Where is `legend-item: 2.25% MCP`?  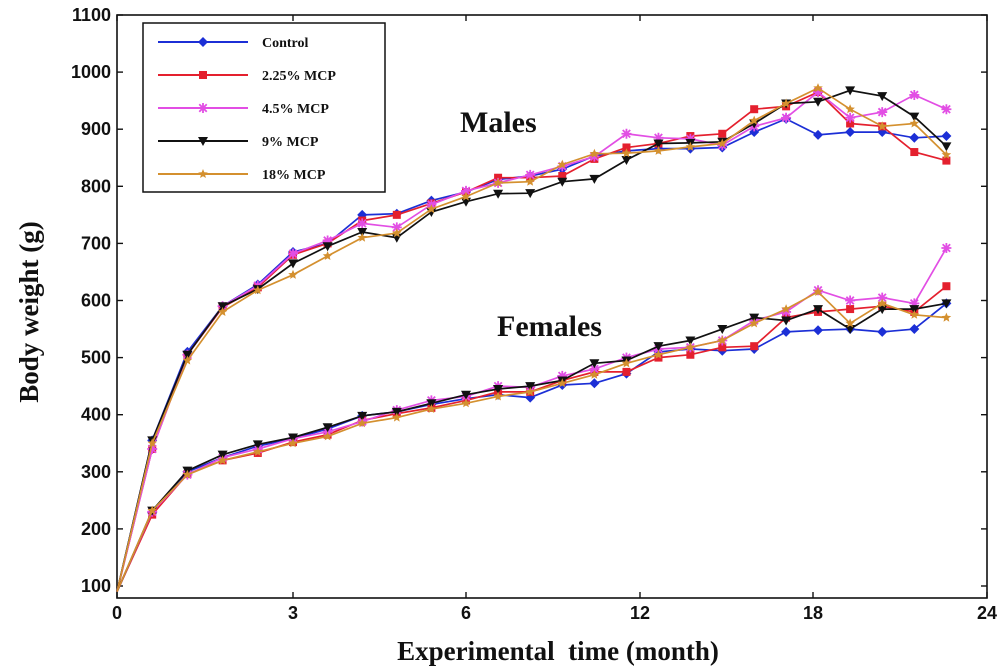
legend-item: 2.25% MCP is located at coordinates (247, 76).